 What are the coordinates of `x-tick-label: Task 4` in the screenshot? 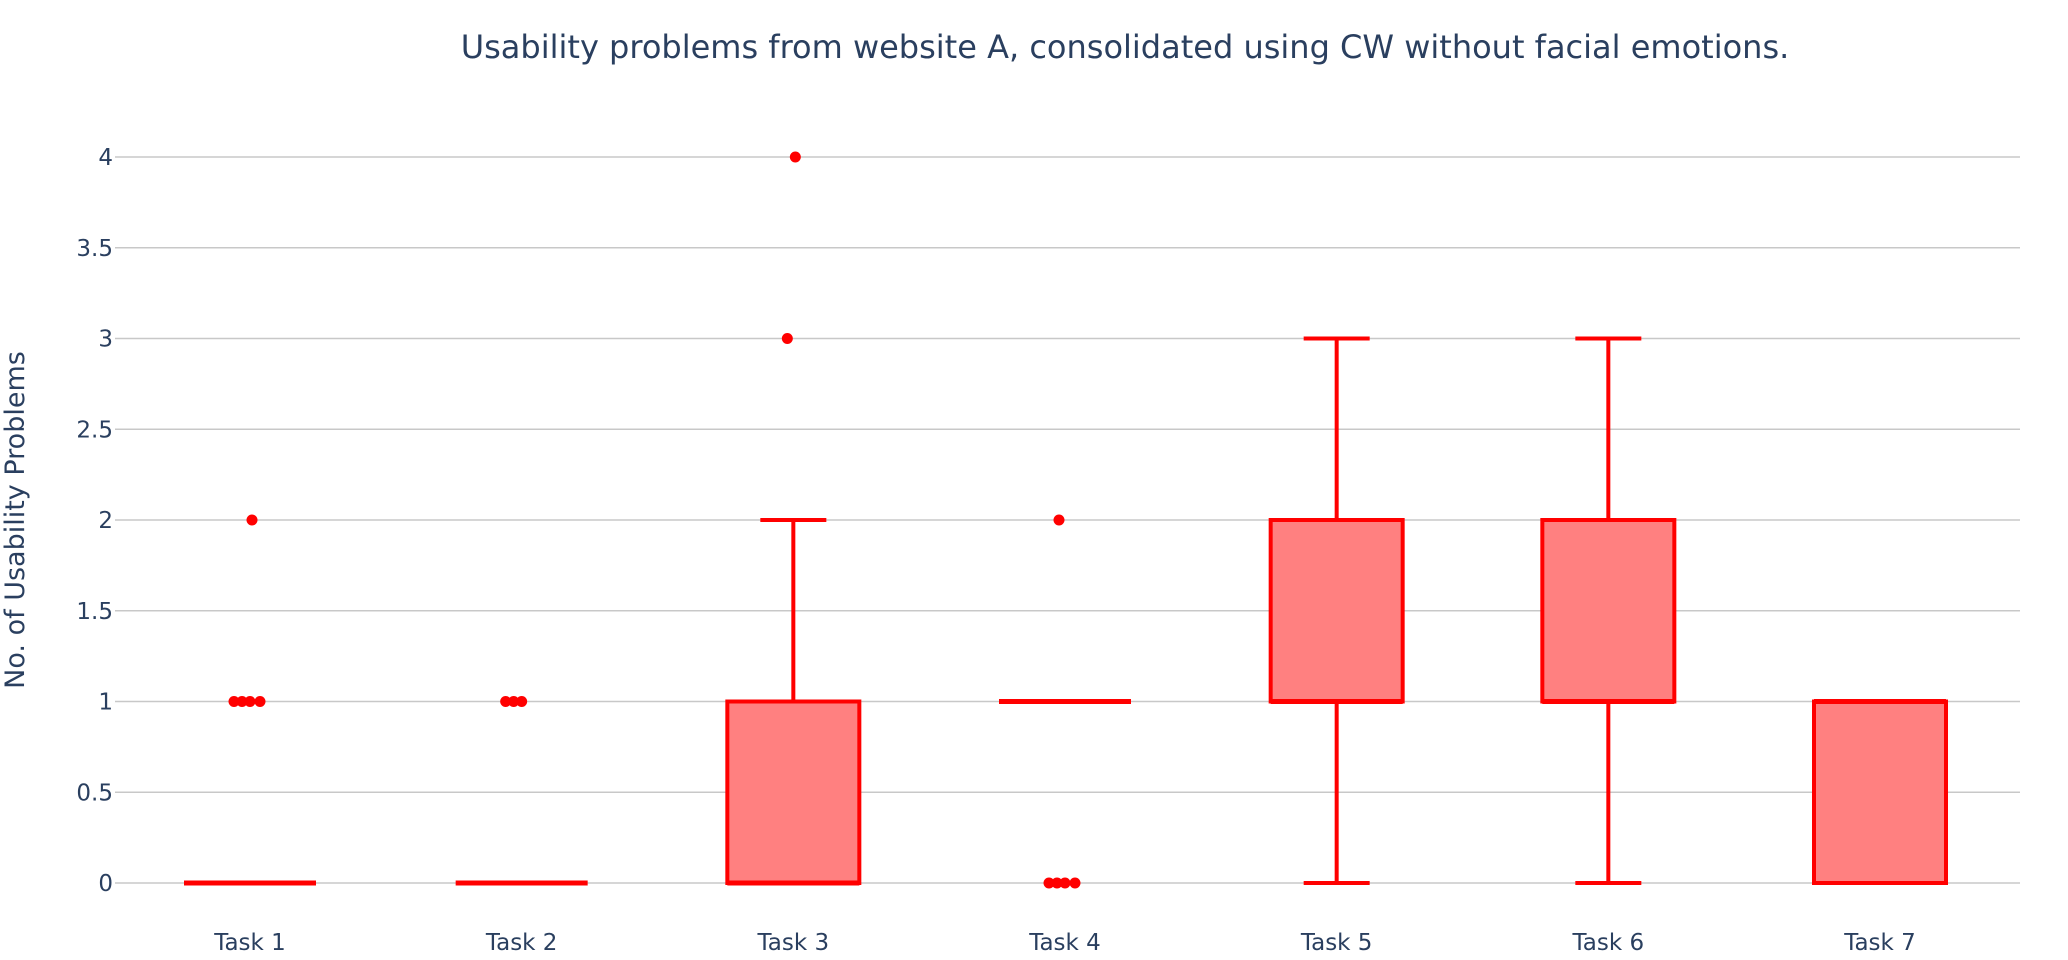 It's located at (1064, 943).